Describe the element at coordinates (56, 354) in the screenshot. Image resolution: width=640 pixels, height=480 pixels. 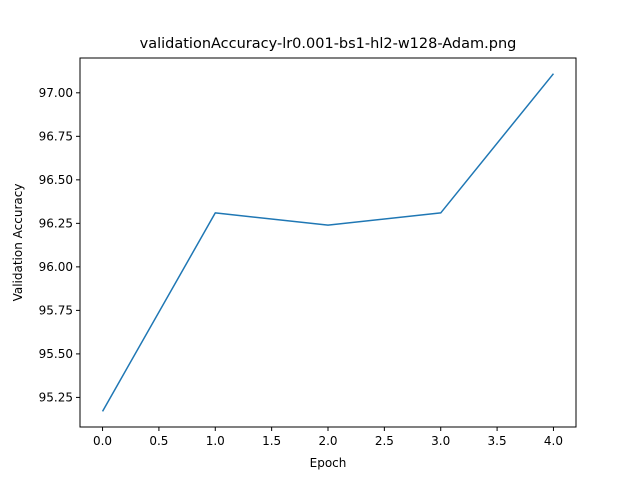
I see `y-tick-label: 95.50` at that location.